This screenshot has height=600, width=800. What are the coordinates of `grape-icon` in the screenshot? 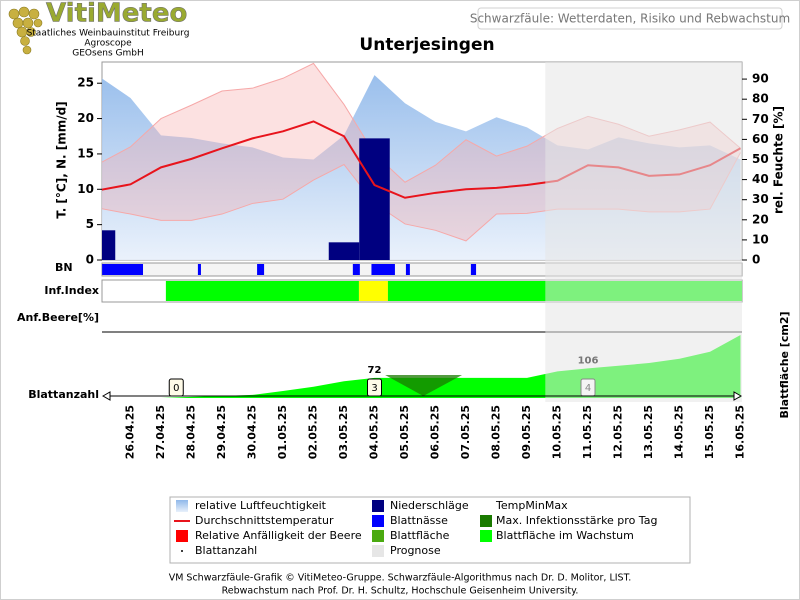 It's located at (25, 30).